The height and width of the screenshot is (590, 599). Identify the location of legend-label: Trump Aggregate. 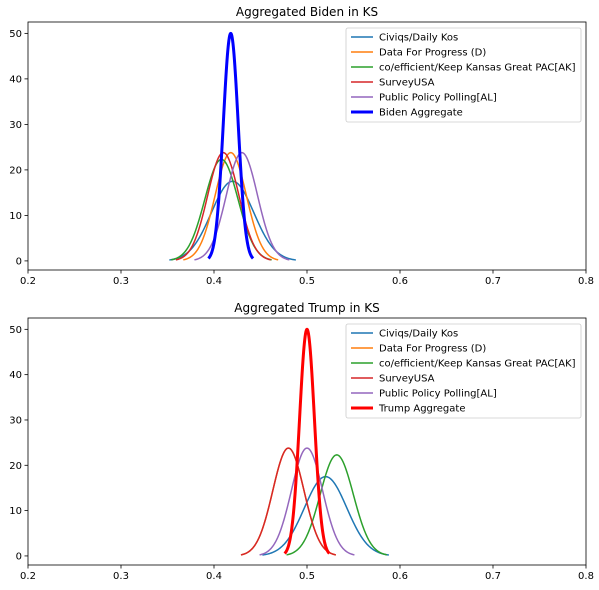
(421, 409).